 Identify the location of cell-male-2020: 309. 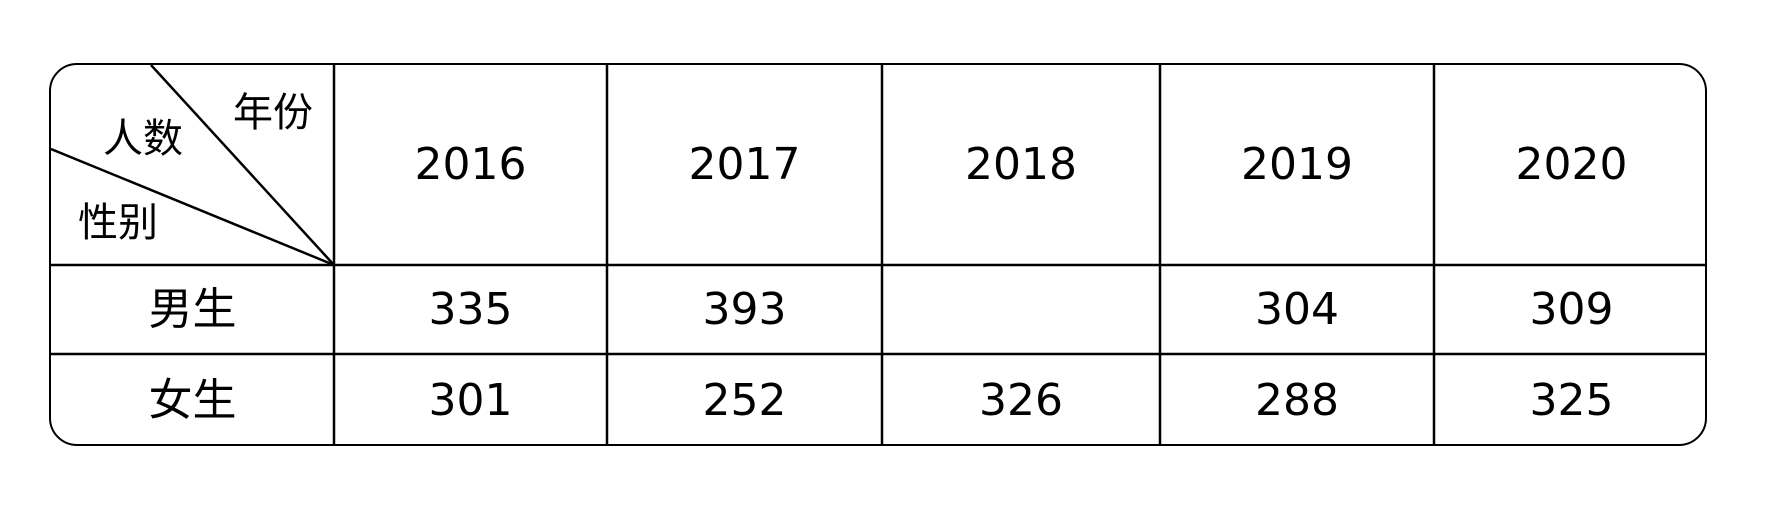
(1571, 309).